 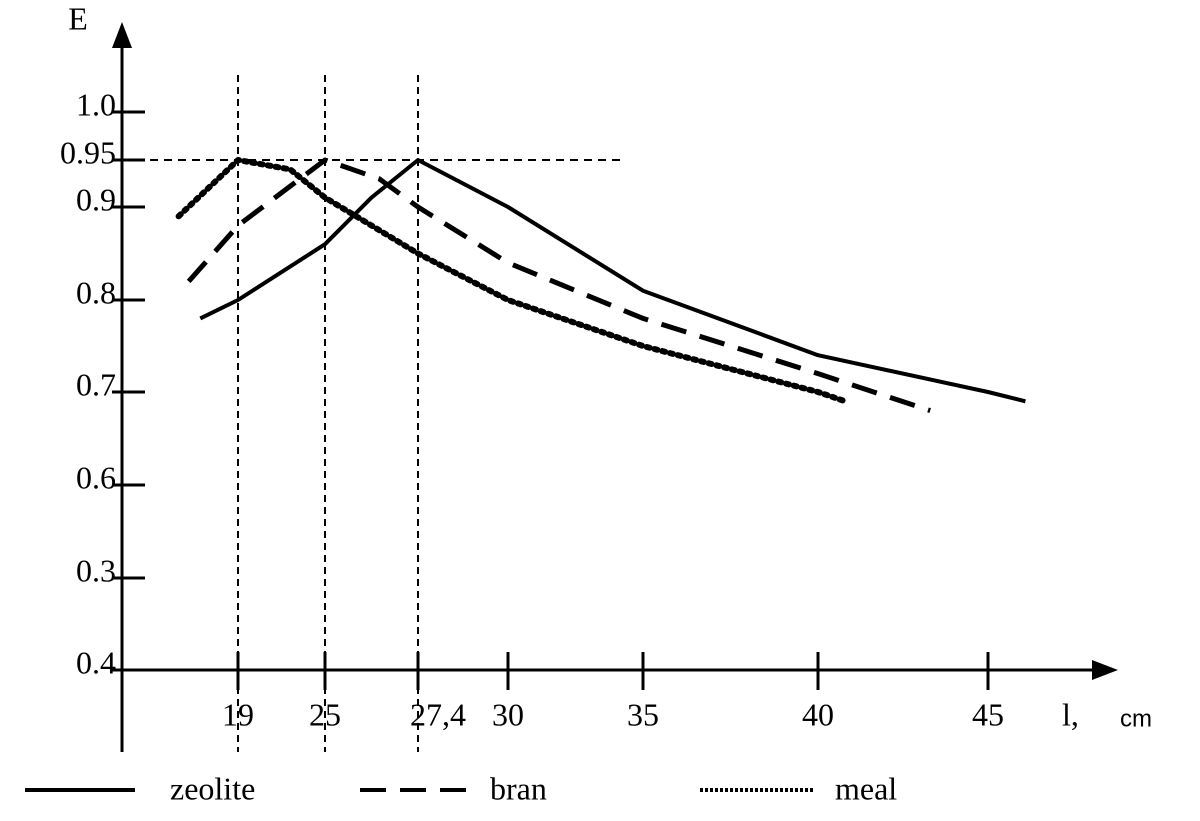 What do you see at coordinates (96, 477) in the screenshot?
I see `y-tick-label: 0.6` at bounding box center [96, 477].